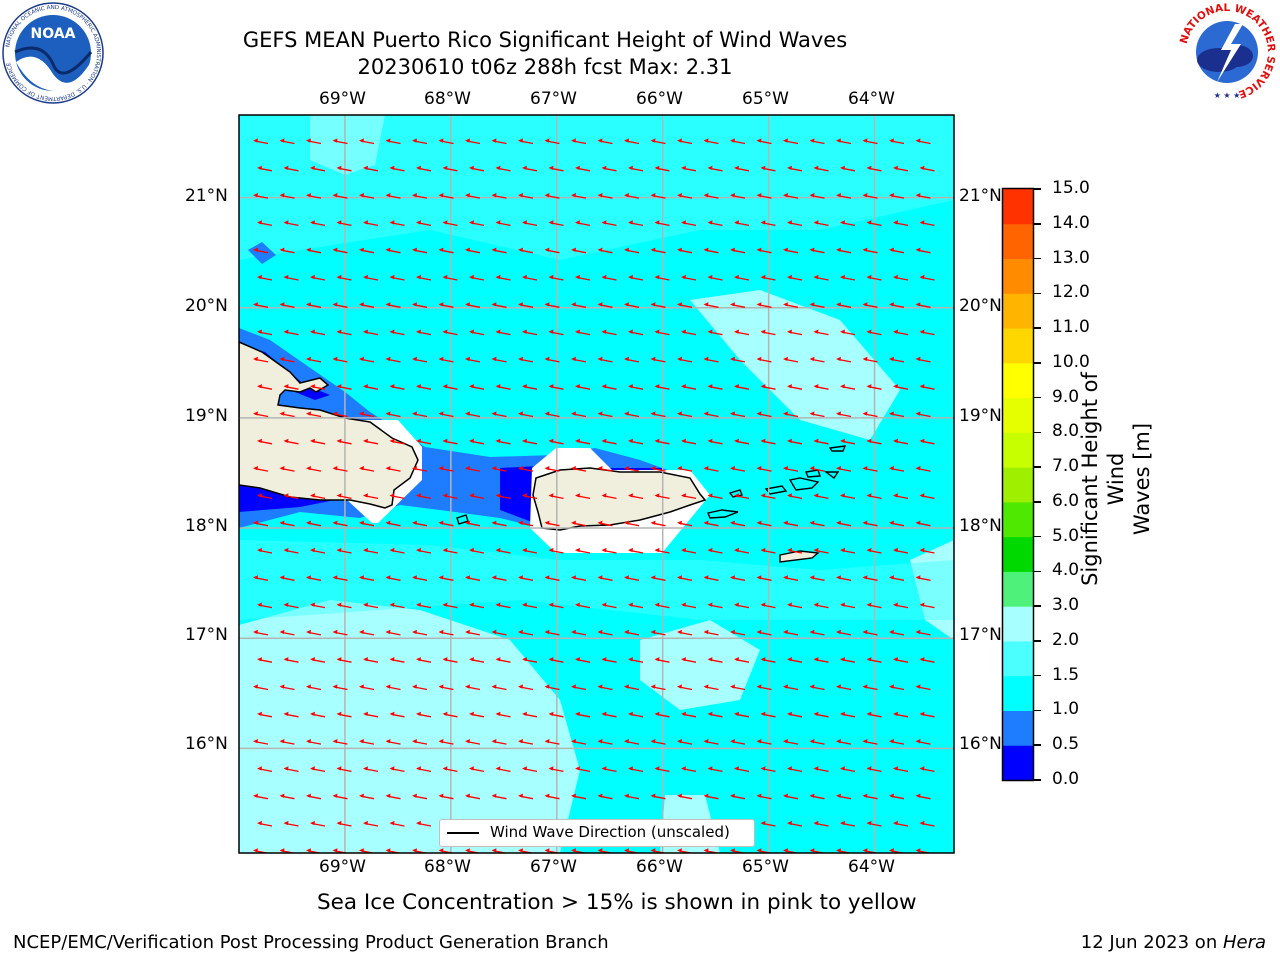  I want to click on lon-label-top-68w: 68°W, so click(447, 99).